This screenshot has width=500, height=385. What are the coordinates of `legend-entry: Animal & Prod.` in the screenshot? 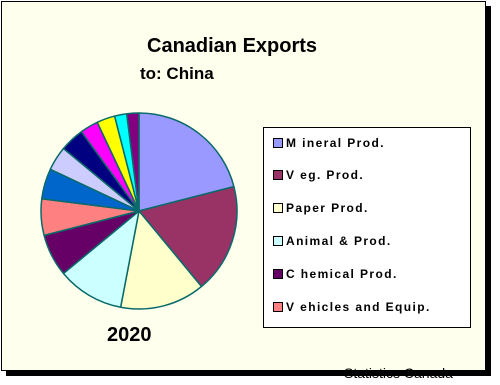 It's located at (332, 241).